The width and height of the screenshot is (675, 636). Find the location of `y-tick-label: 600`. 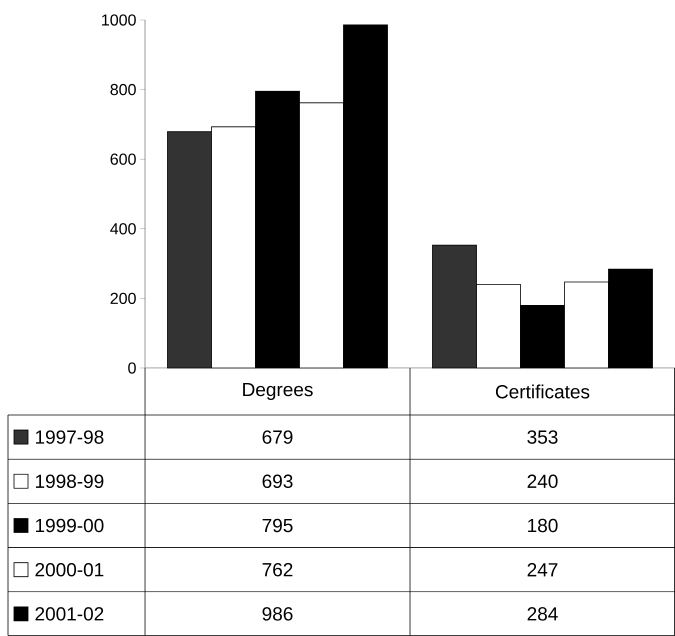

y-tick-label: 600 is located at coordinates (123, 159).